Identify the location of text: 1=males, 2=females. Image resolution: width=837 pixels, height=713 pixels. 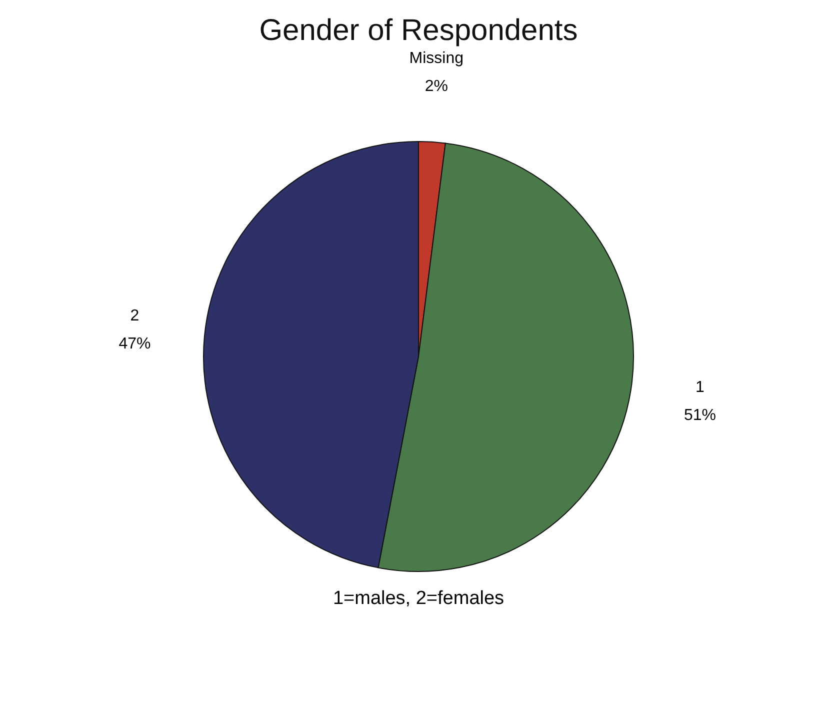
(419, 599).